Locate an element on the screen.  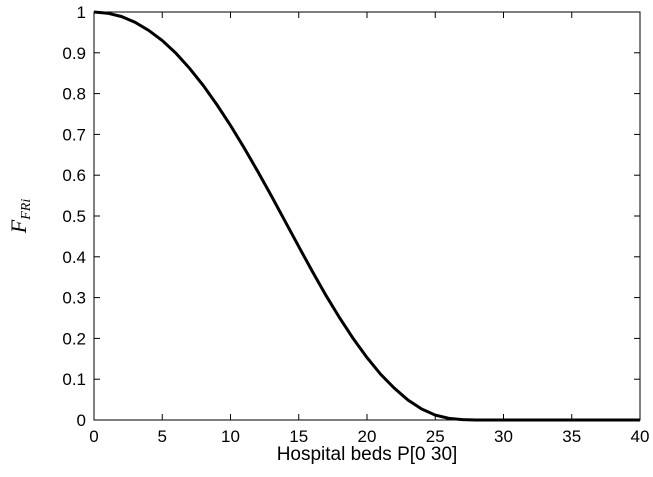
x-tick-label: 0 is located at coordinates (93, 436).